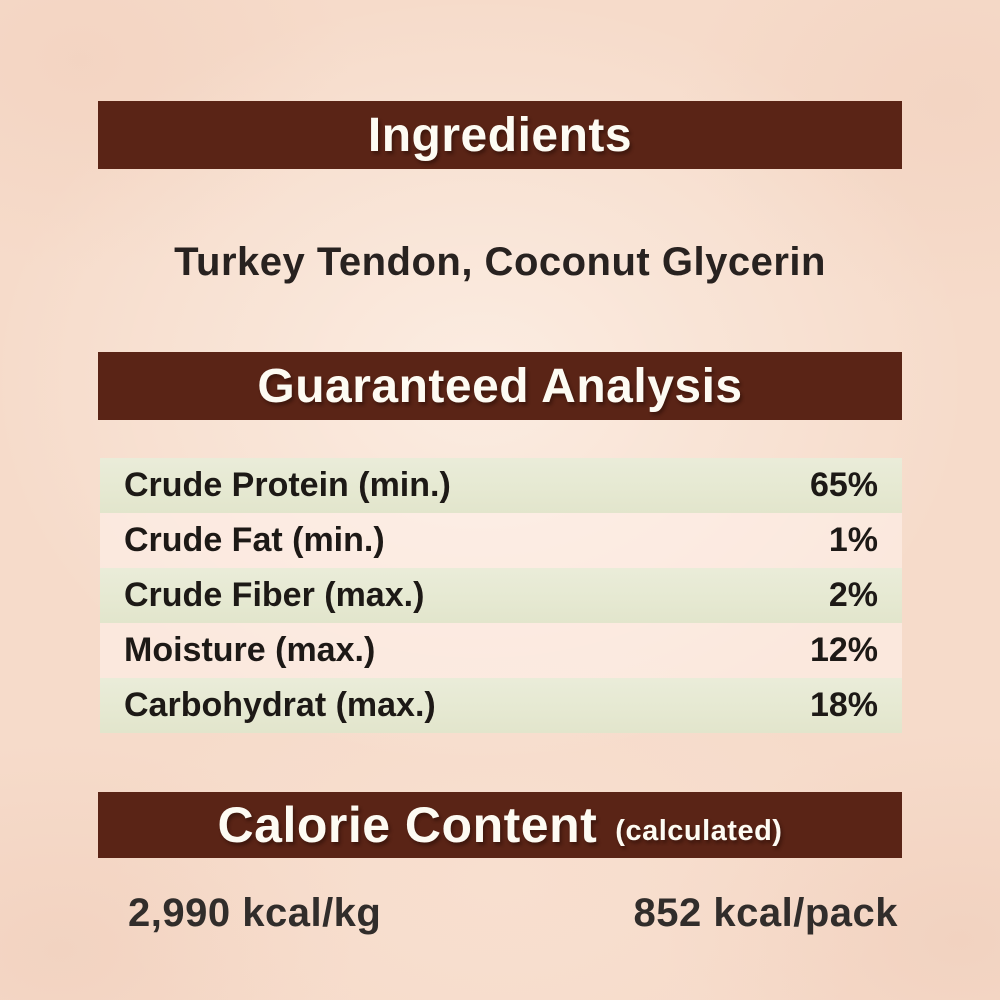 Image resolution: width=1000 pixels, height=1000 pixels. I want to click on calorie-content-subtitle: (calculated), so click(699, 830).